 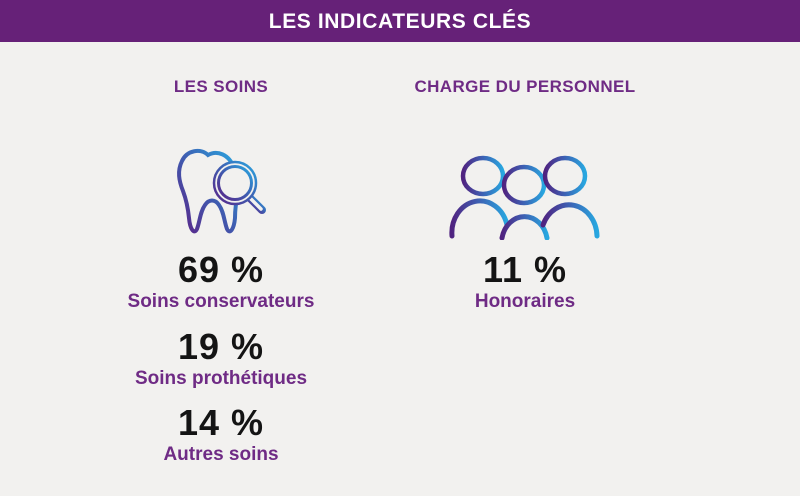 What do you see at coordinates (221, 86) in the screenshot?
I see `column-heading-les-soins: LES SOINS` at bounding box center [221, 86].